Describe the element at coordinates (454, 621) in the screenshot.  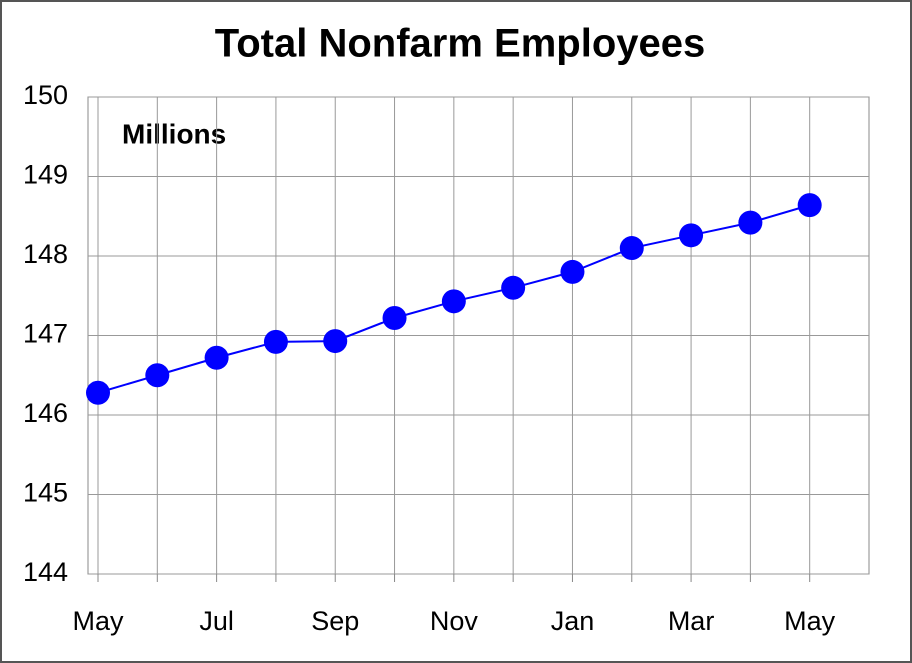
I see `x-tick-label: Nov` at that location.